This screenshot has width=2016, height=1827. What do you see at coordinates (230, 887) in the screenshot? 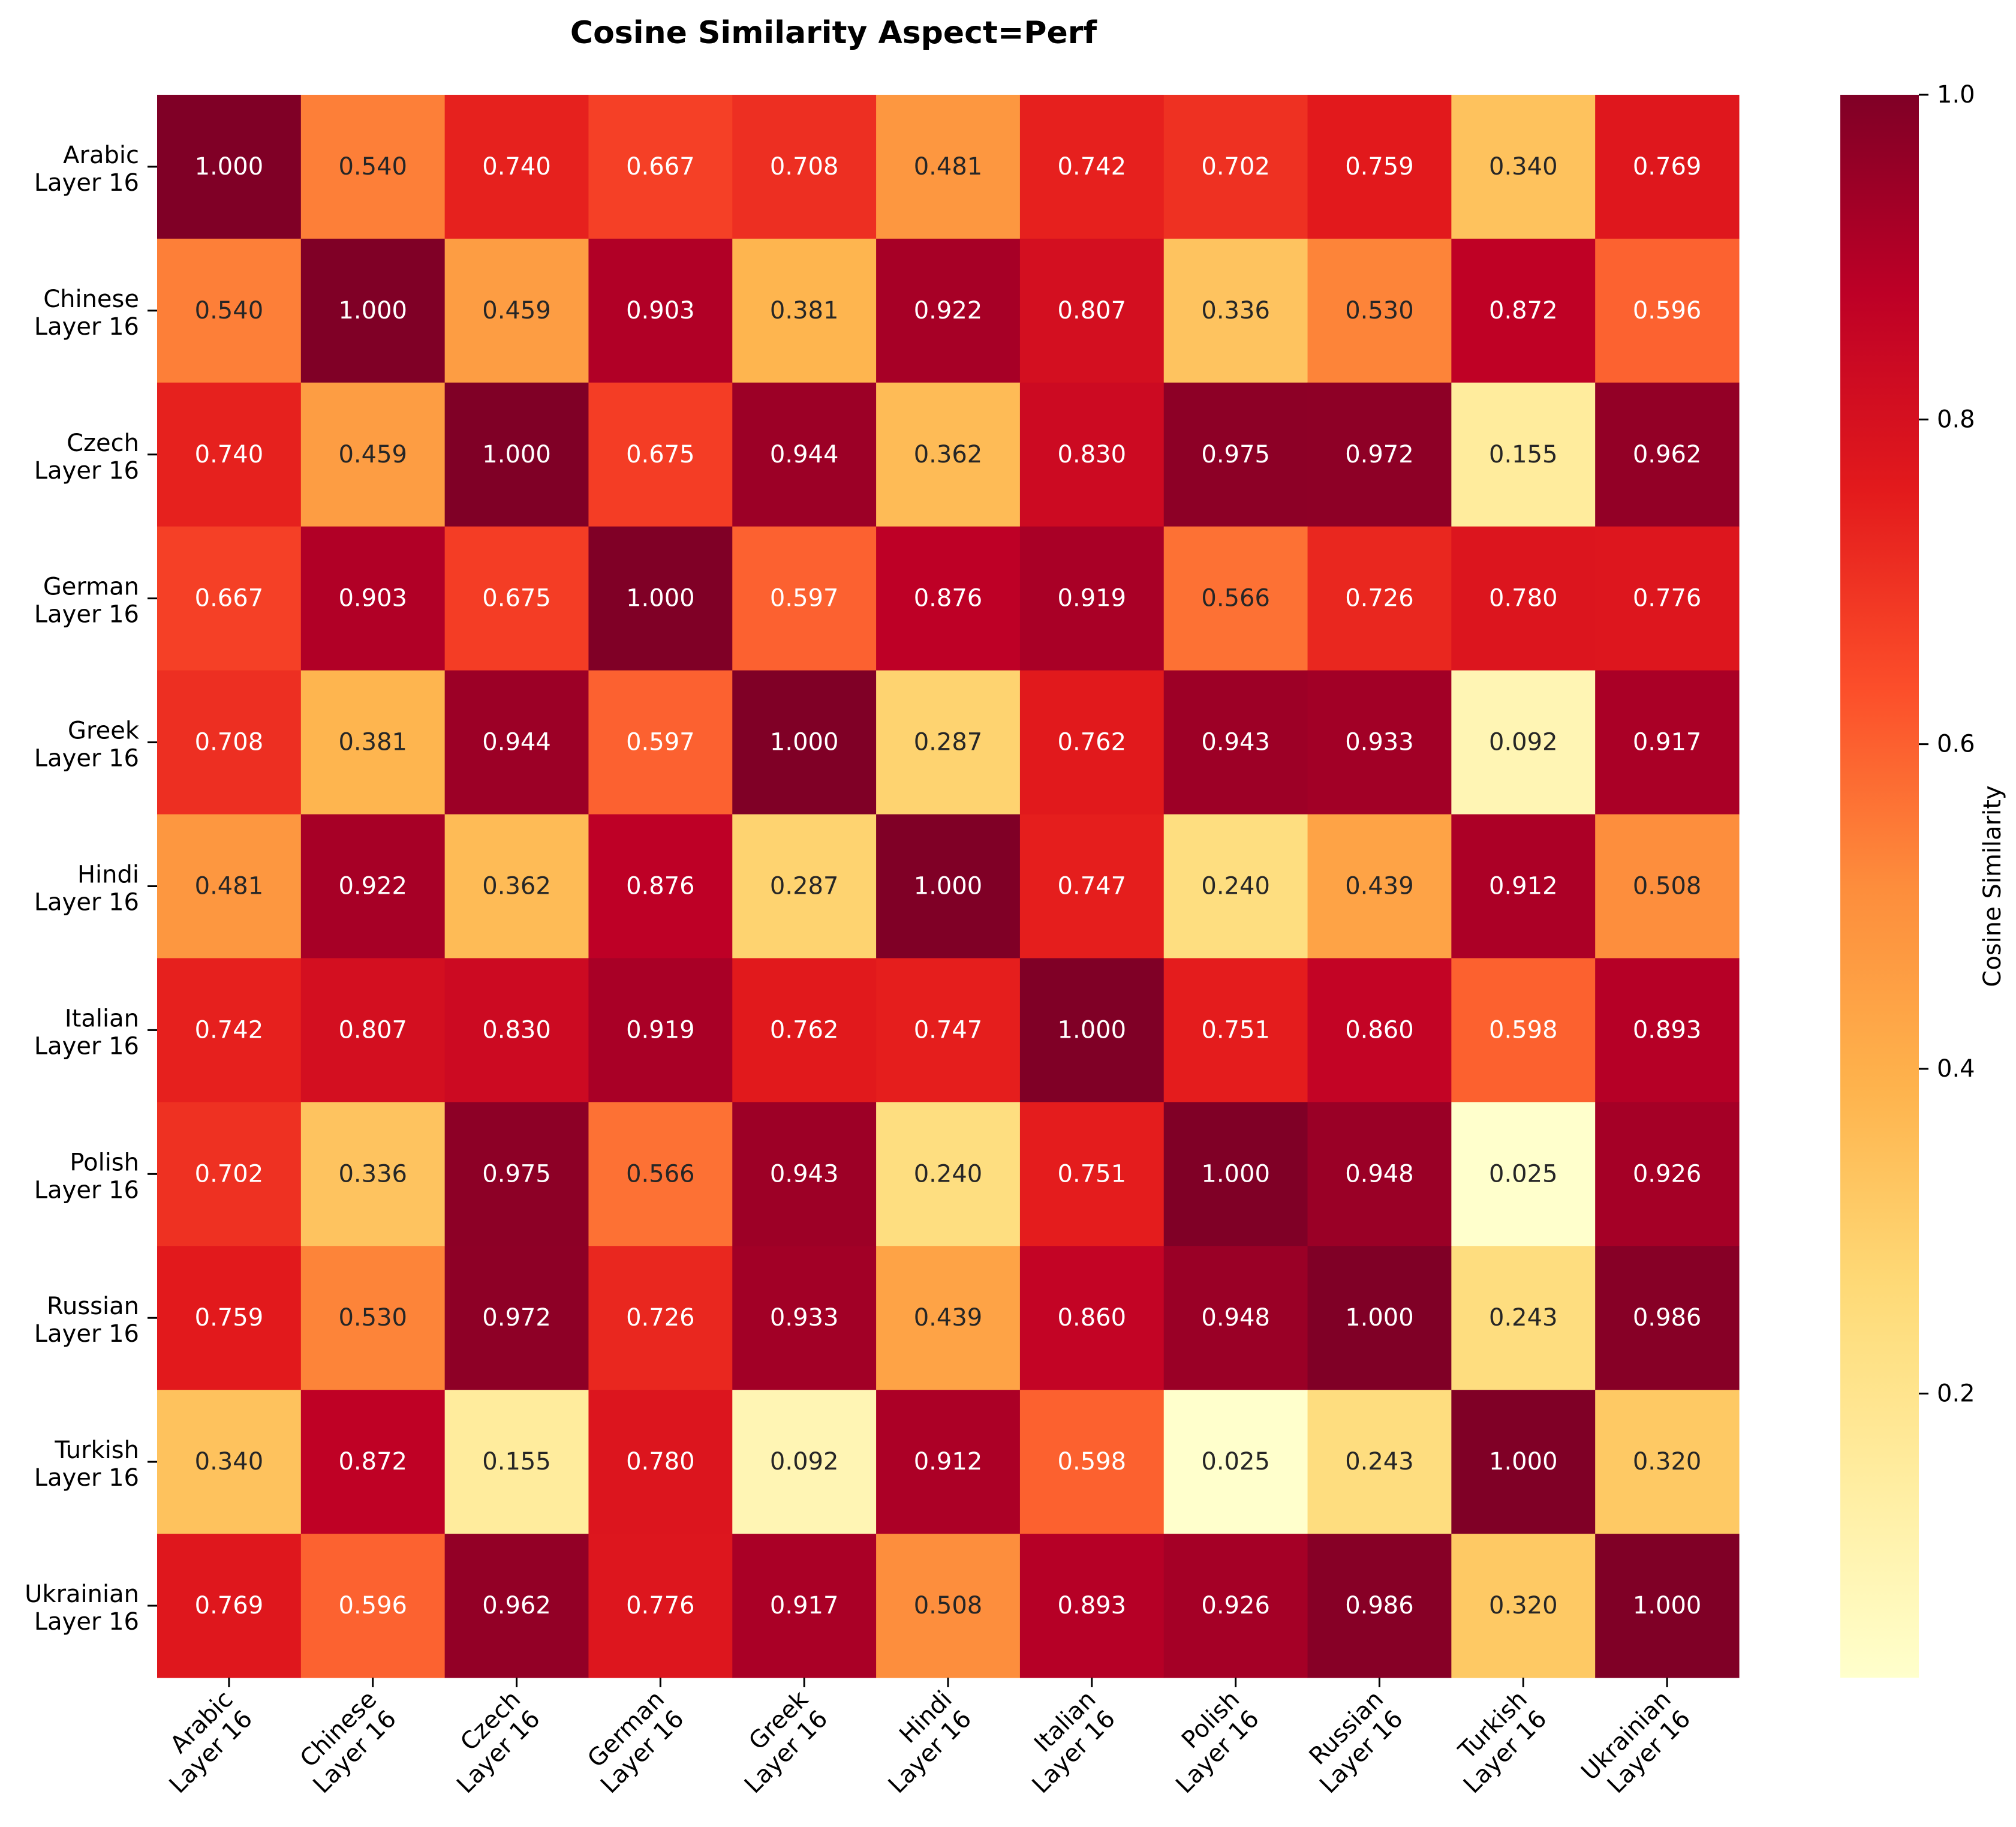
I see `cell-r5-c0` at bounding box center [230, 887].